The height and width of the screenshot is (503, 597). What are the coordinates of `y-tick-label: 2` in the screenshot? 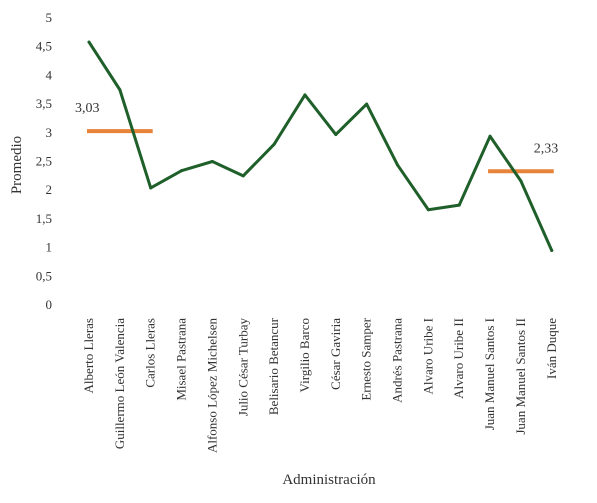 It's located at (49, 189).